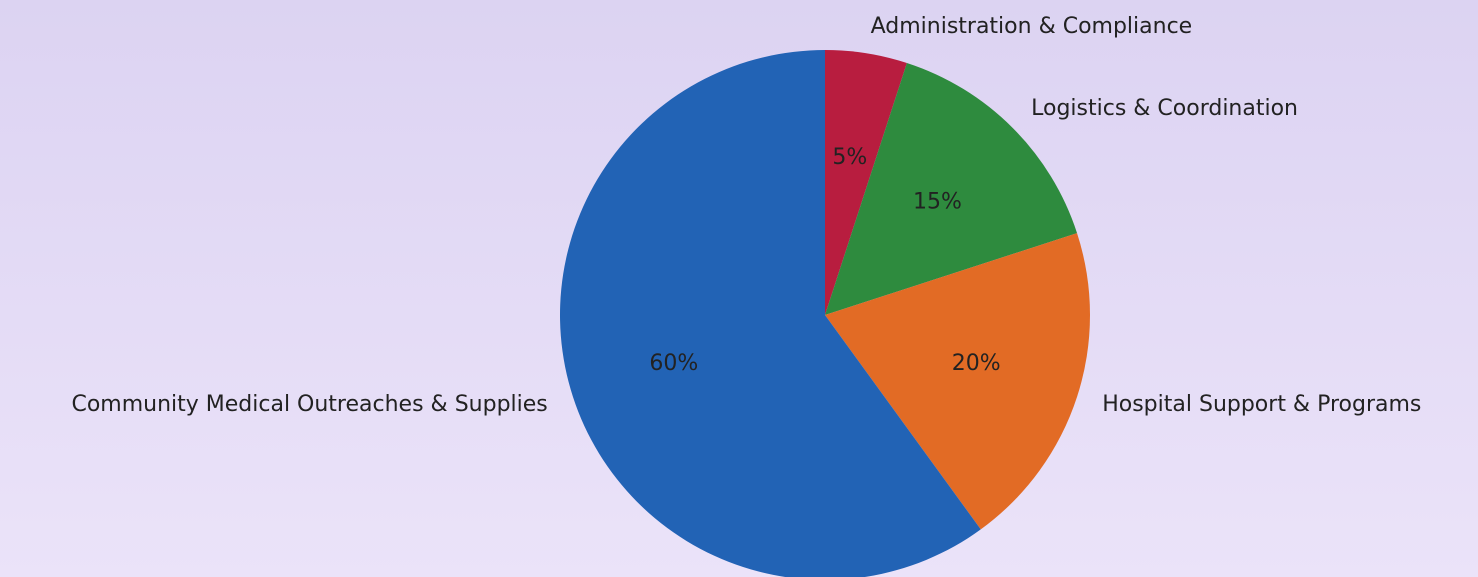  I want to click on percent-label: 20%, so click(976, 363).